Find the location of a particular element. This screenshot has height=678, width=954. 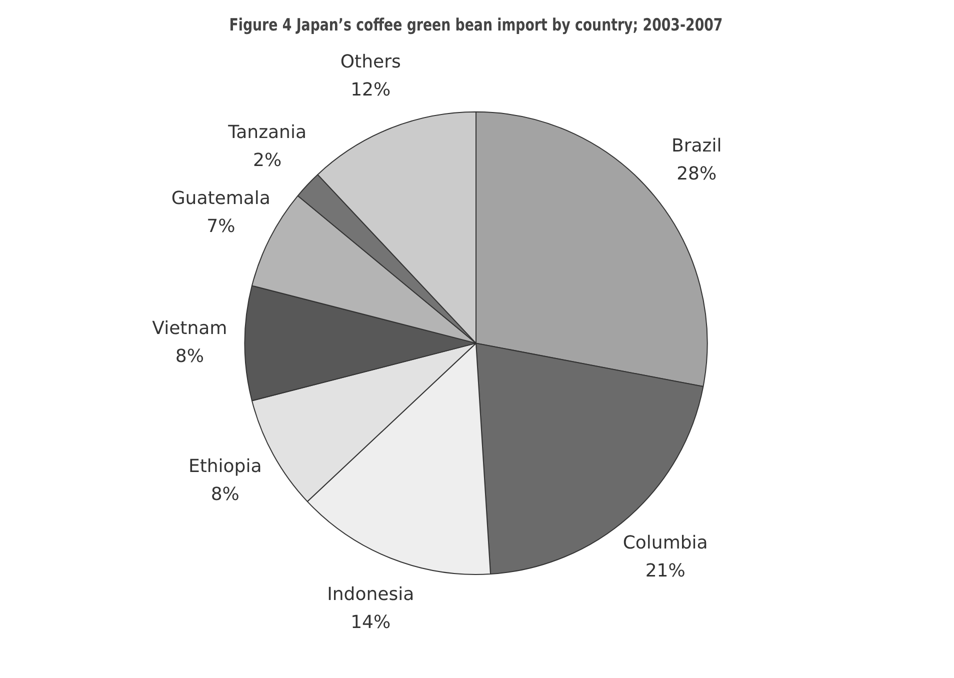

slice-label: Tanzania is located at coordinates (266, 132).